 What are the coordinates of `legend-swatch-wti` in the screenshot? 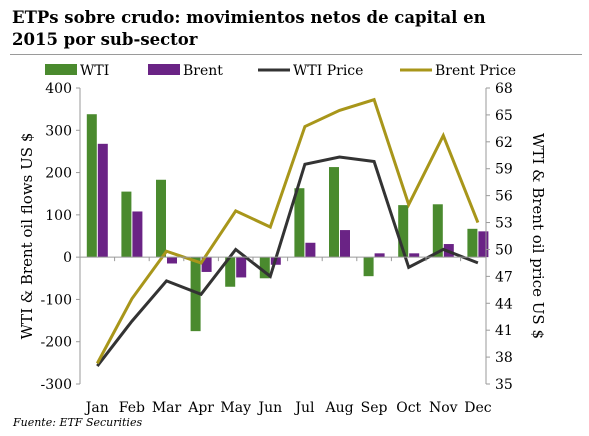 It's located at (61, 69).